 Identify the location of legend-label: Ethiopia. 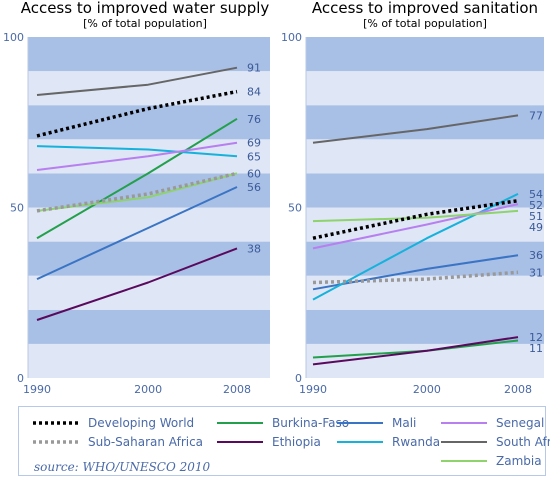
(296, 442).